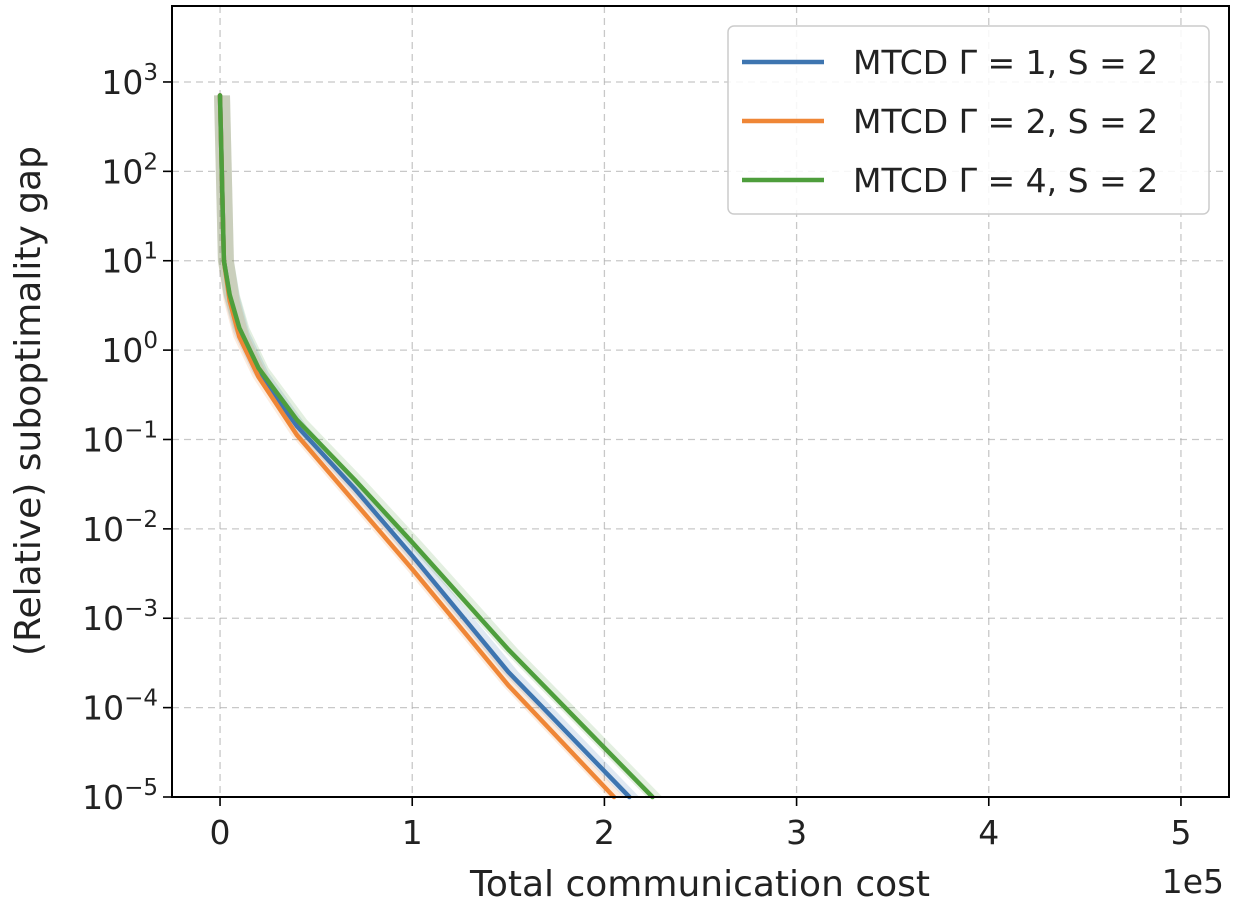 Image resolution: width=1236 pixels, height=906 pixels. Describe the element at coordinates (1005, 180) in the screenshot. I see `legend-label-3: MTCD Γ = 4, S = 2` at that location.